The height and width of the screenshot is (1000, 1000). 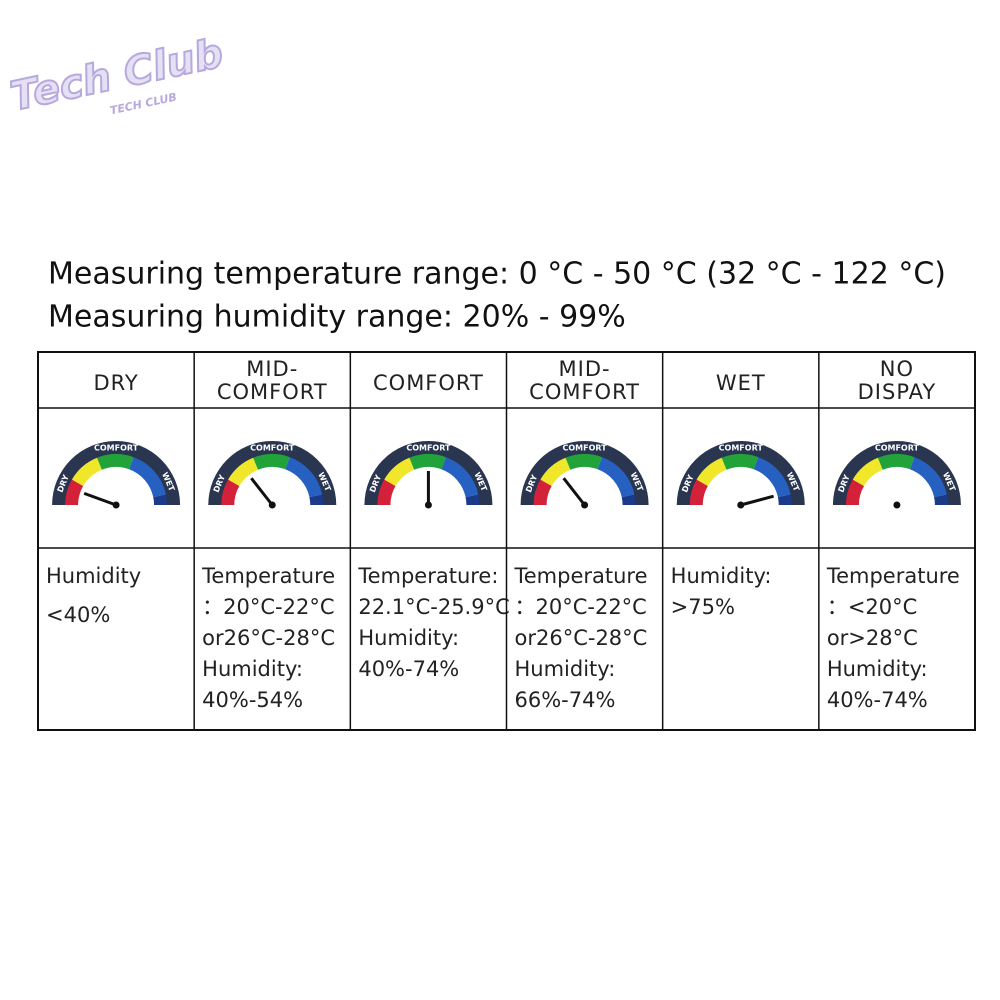 What do you see at coordinates (252, 700) in the screenshot?
I see `description: 40%-54%` at bounding box center [252, 700].